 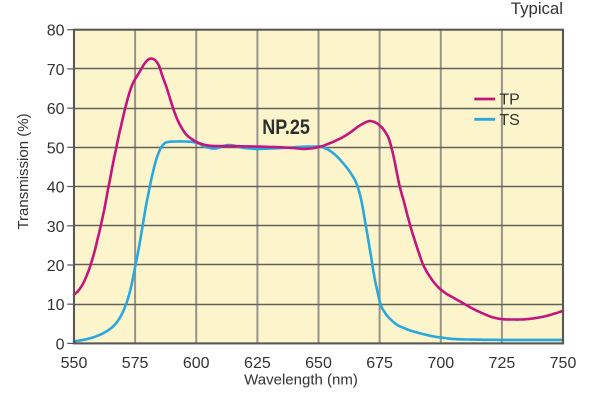 What do you see at coordinates (60, 344) in the screenshot?
I see `svg-text: 0` at bounding box center [60, 344].